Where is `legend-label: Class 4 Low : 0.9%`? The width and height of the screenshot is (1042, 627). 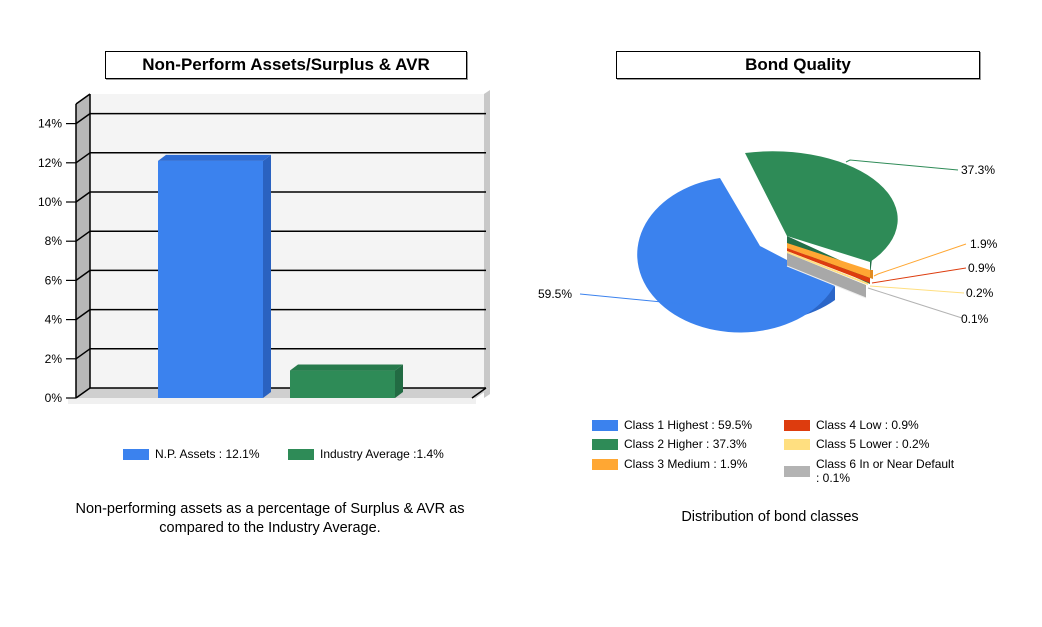
legend-label: Class 4 Low : 0.9% is located at coordinates (867, 425).